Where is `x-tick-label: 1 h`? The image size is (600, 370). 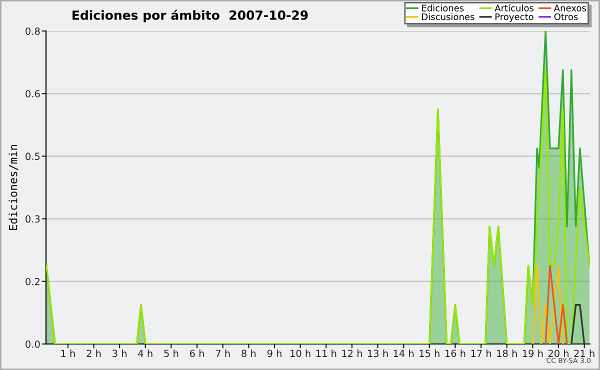 x-tick-label: 1 h is located at coordinates (68, 353).